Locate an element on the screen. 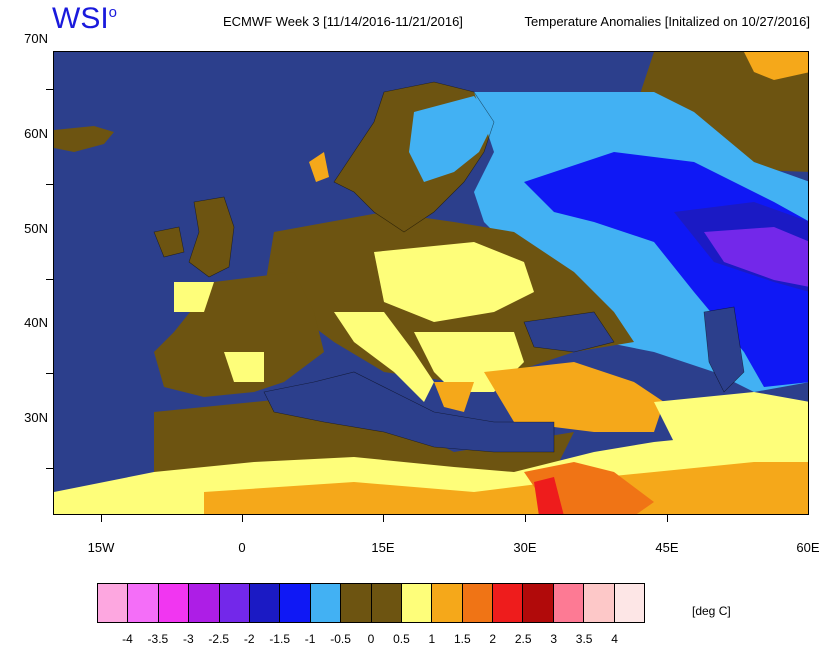  wsi-logo: WSIo is located at coordinates (85, 18).